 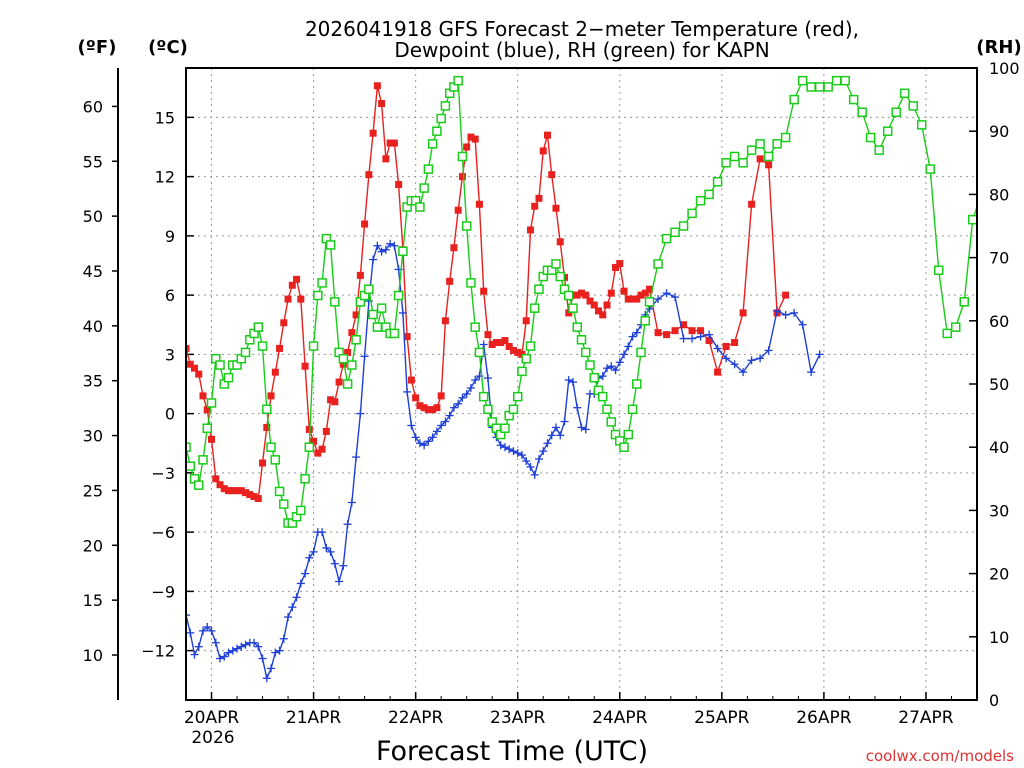 What do you see at coordinates (999, 510) in the screenshot?
I see `rh-tick-label: 30` at bounding box center [999, 510].